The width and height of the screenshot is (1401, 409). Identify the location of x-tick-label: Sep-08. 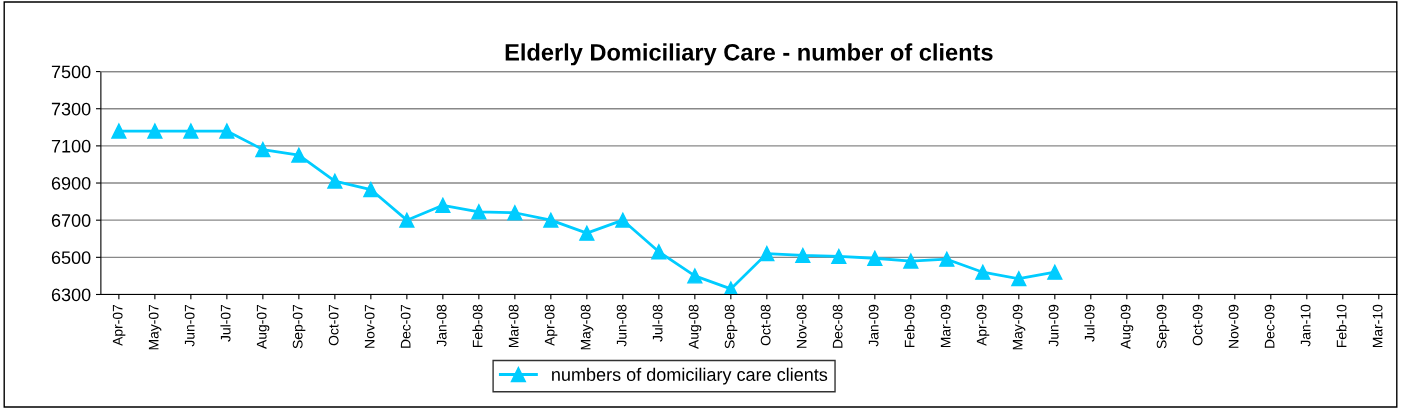
(731, 326).